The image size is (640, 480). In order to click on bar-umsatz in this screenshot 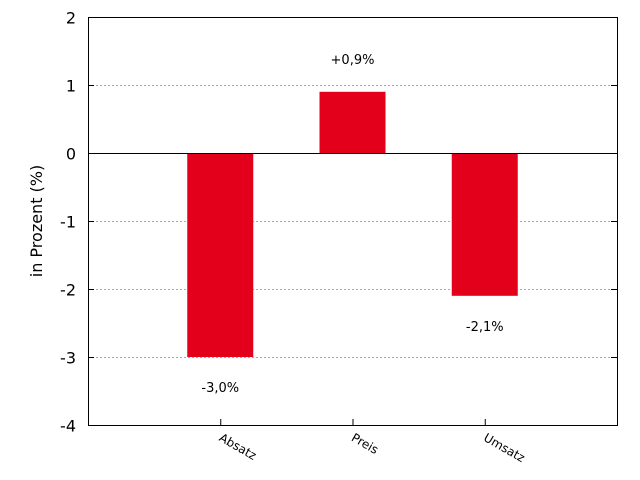, I will do `click(484, 224)`.